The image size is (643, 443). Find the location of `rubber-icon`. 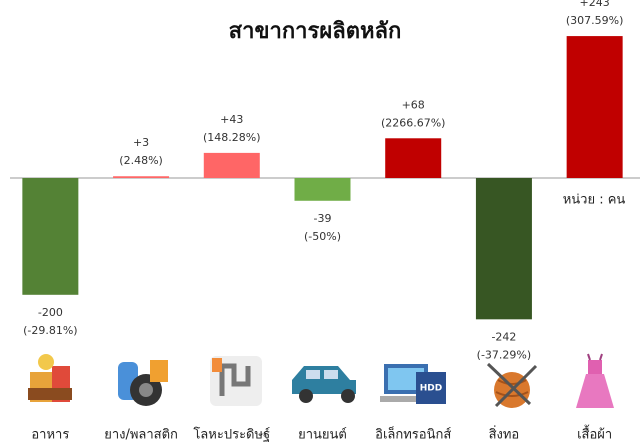

rubber-icon is located at coordinates (143, 383).